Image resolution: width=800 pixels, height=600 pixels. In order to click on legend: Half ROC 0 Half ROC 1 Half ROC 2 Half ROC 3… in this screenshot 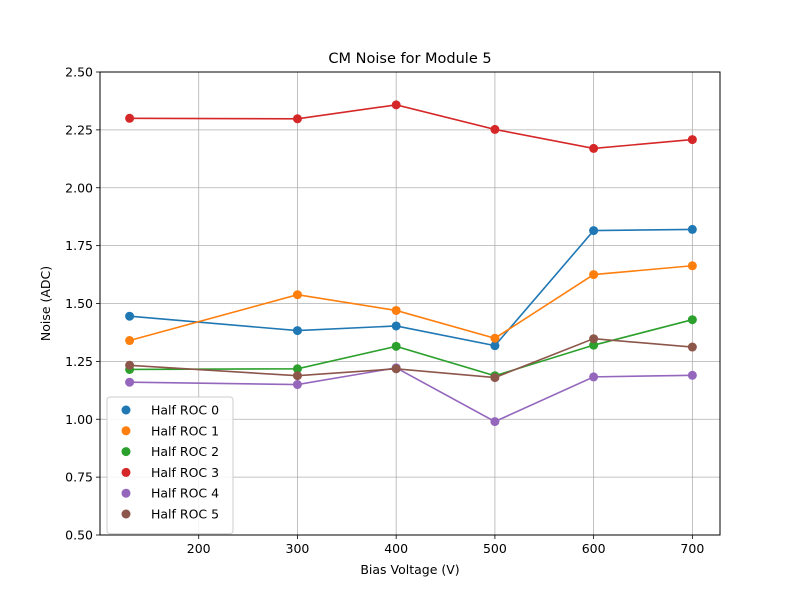, I will do `click(170, 465)`.